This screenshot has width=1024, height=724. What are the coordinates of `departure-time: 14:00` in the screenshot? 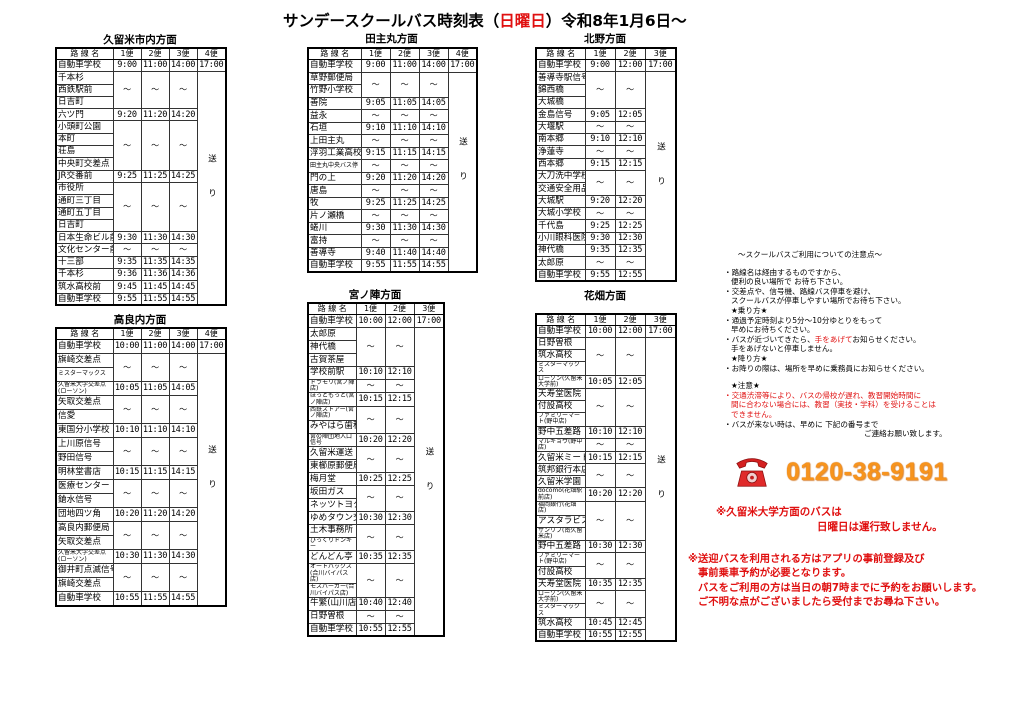 It's located at (433, 66).